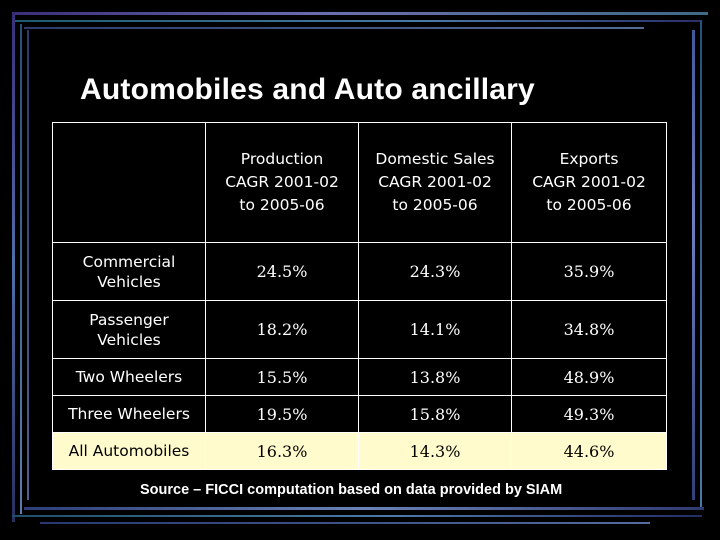 This screenshot has height=540, width=720. What do you see at coordinates (129, 319) in the screenshot?
I see `row-label-line: Passenger` at bounding box center [129, 319].